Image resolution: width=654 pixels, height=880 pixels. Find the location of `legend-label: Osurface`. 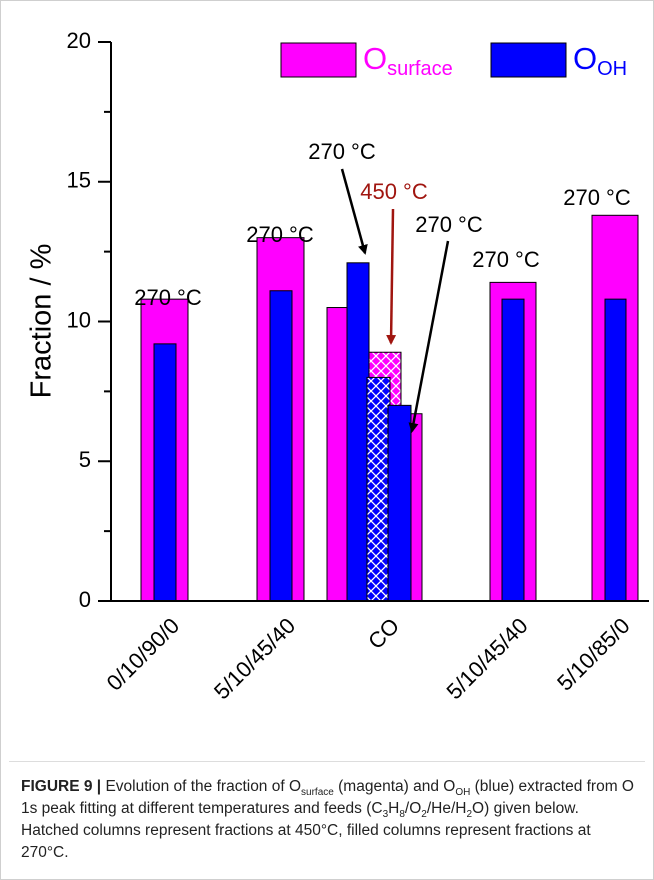

legend-label: Osurface is located at coordinates (408, 60).